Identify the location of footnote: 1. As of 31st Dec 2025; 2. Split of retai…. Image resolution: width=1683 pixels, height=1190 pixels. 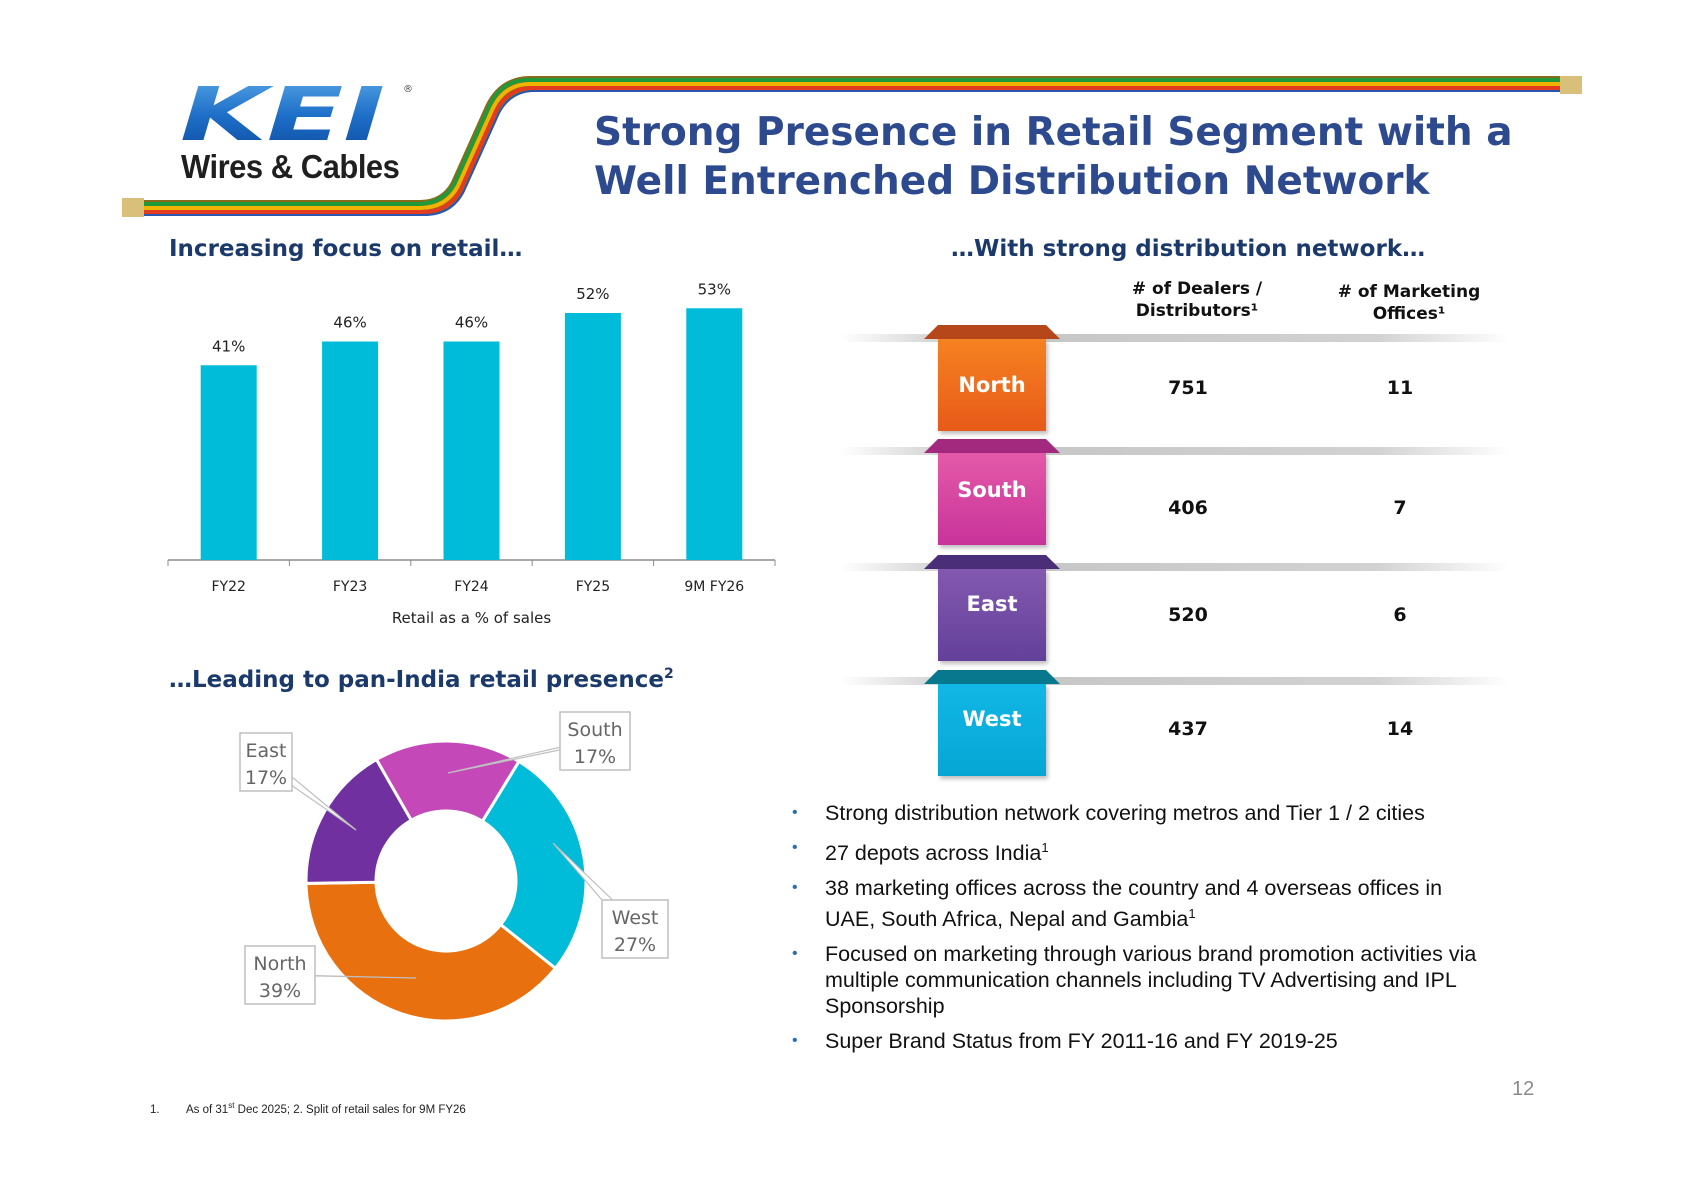
(308, 1108).